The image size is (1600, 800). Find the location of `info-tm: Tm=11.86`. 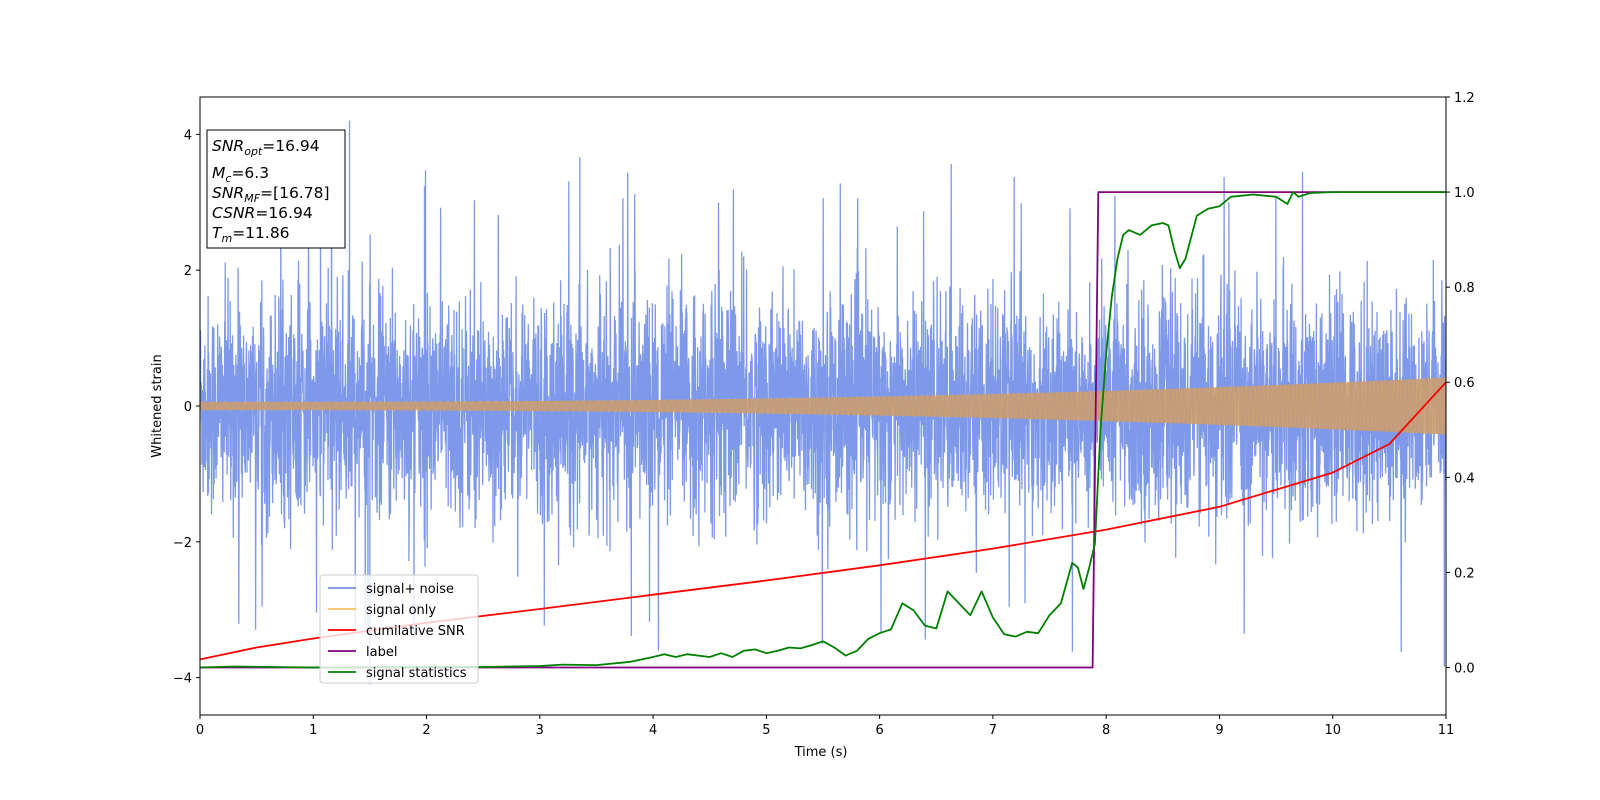

info-tm: Tm=11.86 is located at coordinates (251, 234).